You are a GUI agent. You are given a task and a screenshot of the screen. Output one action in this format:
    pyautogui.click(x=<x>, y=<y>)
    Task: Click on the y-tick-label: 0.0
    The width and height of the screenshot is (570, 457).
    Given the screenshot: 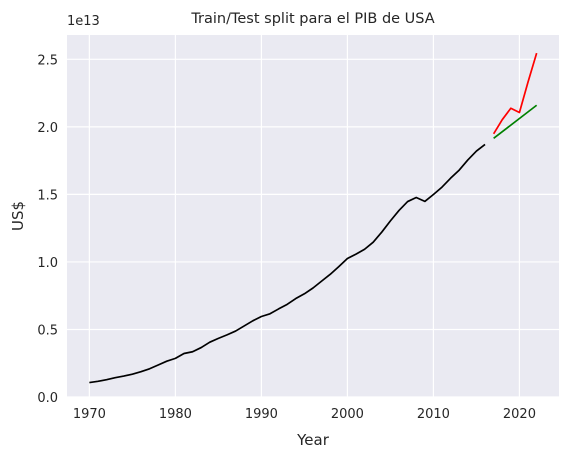 What is the action you would take?
    pyautogui.click(x=47, y=398)
    